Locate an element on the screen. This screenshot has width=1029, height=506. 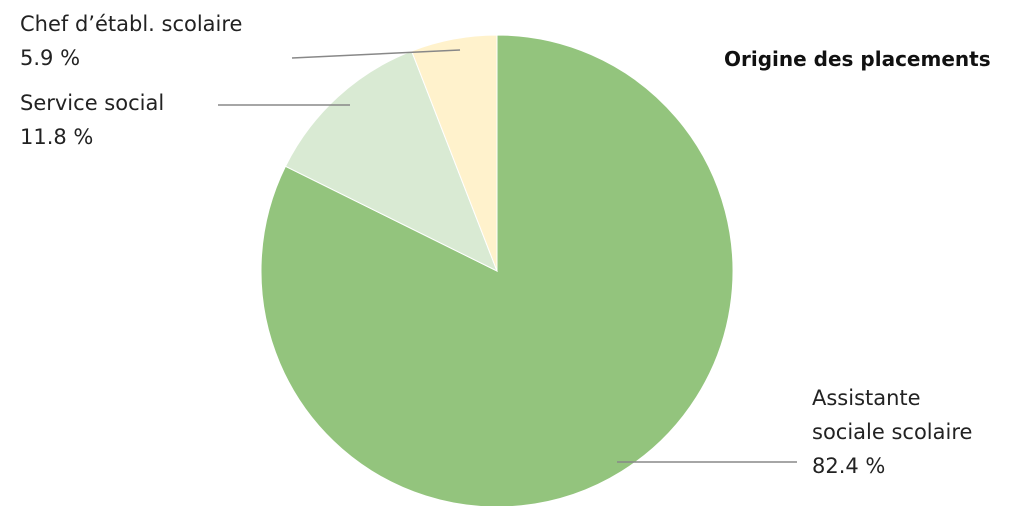
slice-value-label: 11.8 % is located at coordinates (56, 137).